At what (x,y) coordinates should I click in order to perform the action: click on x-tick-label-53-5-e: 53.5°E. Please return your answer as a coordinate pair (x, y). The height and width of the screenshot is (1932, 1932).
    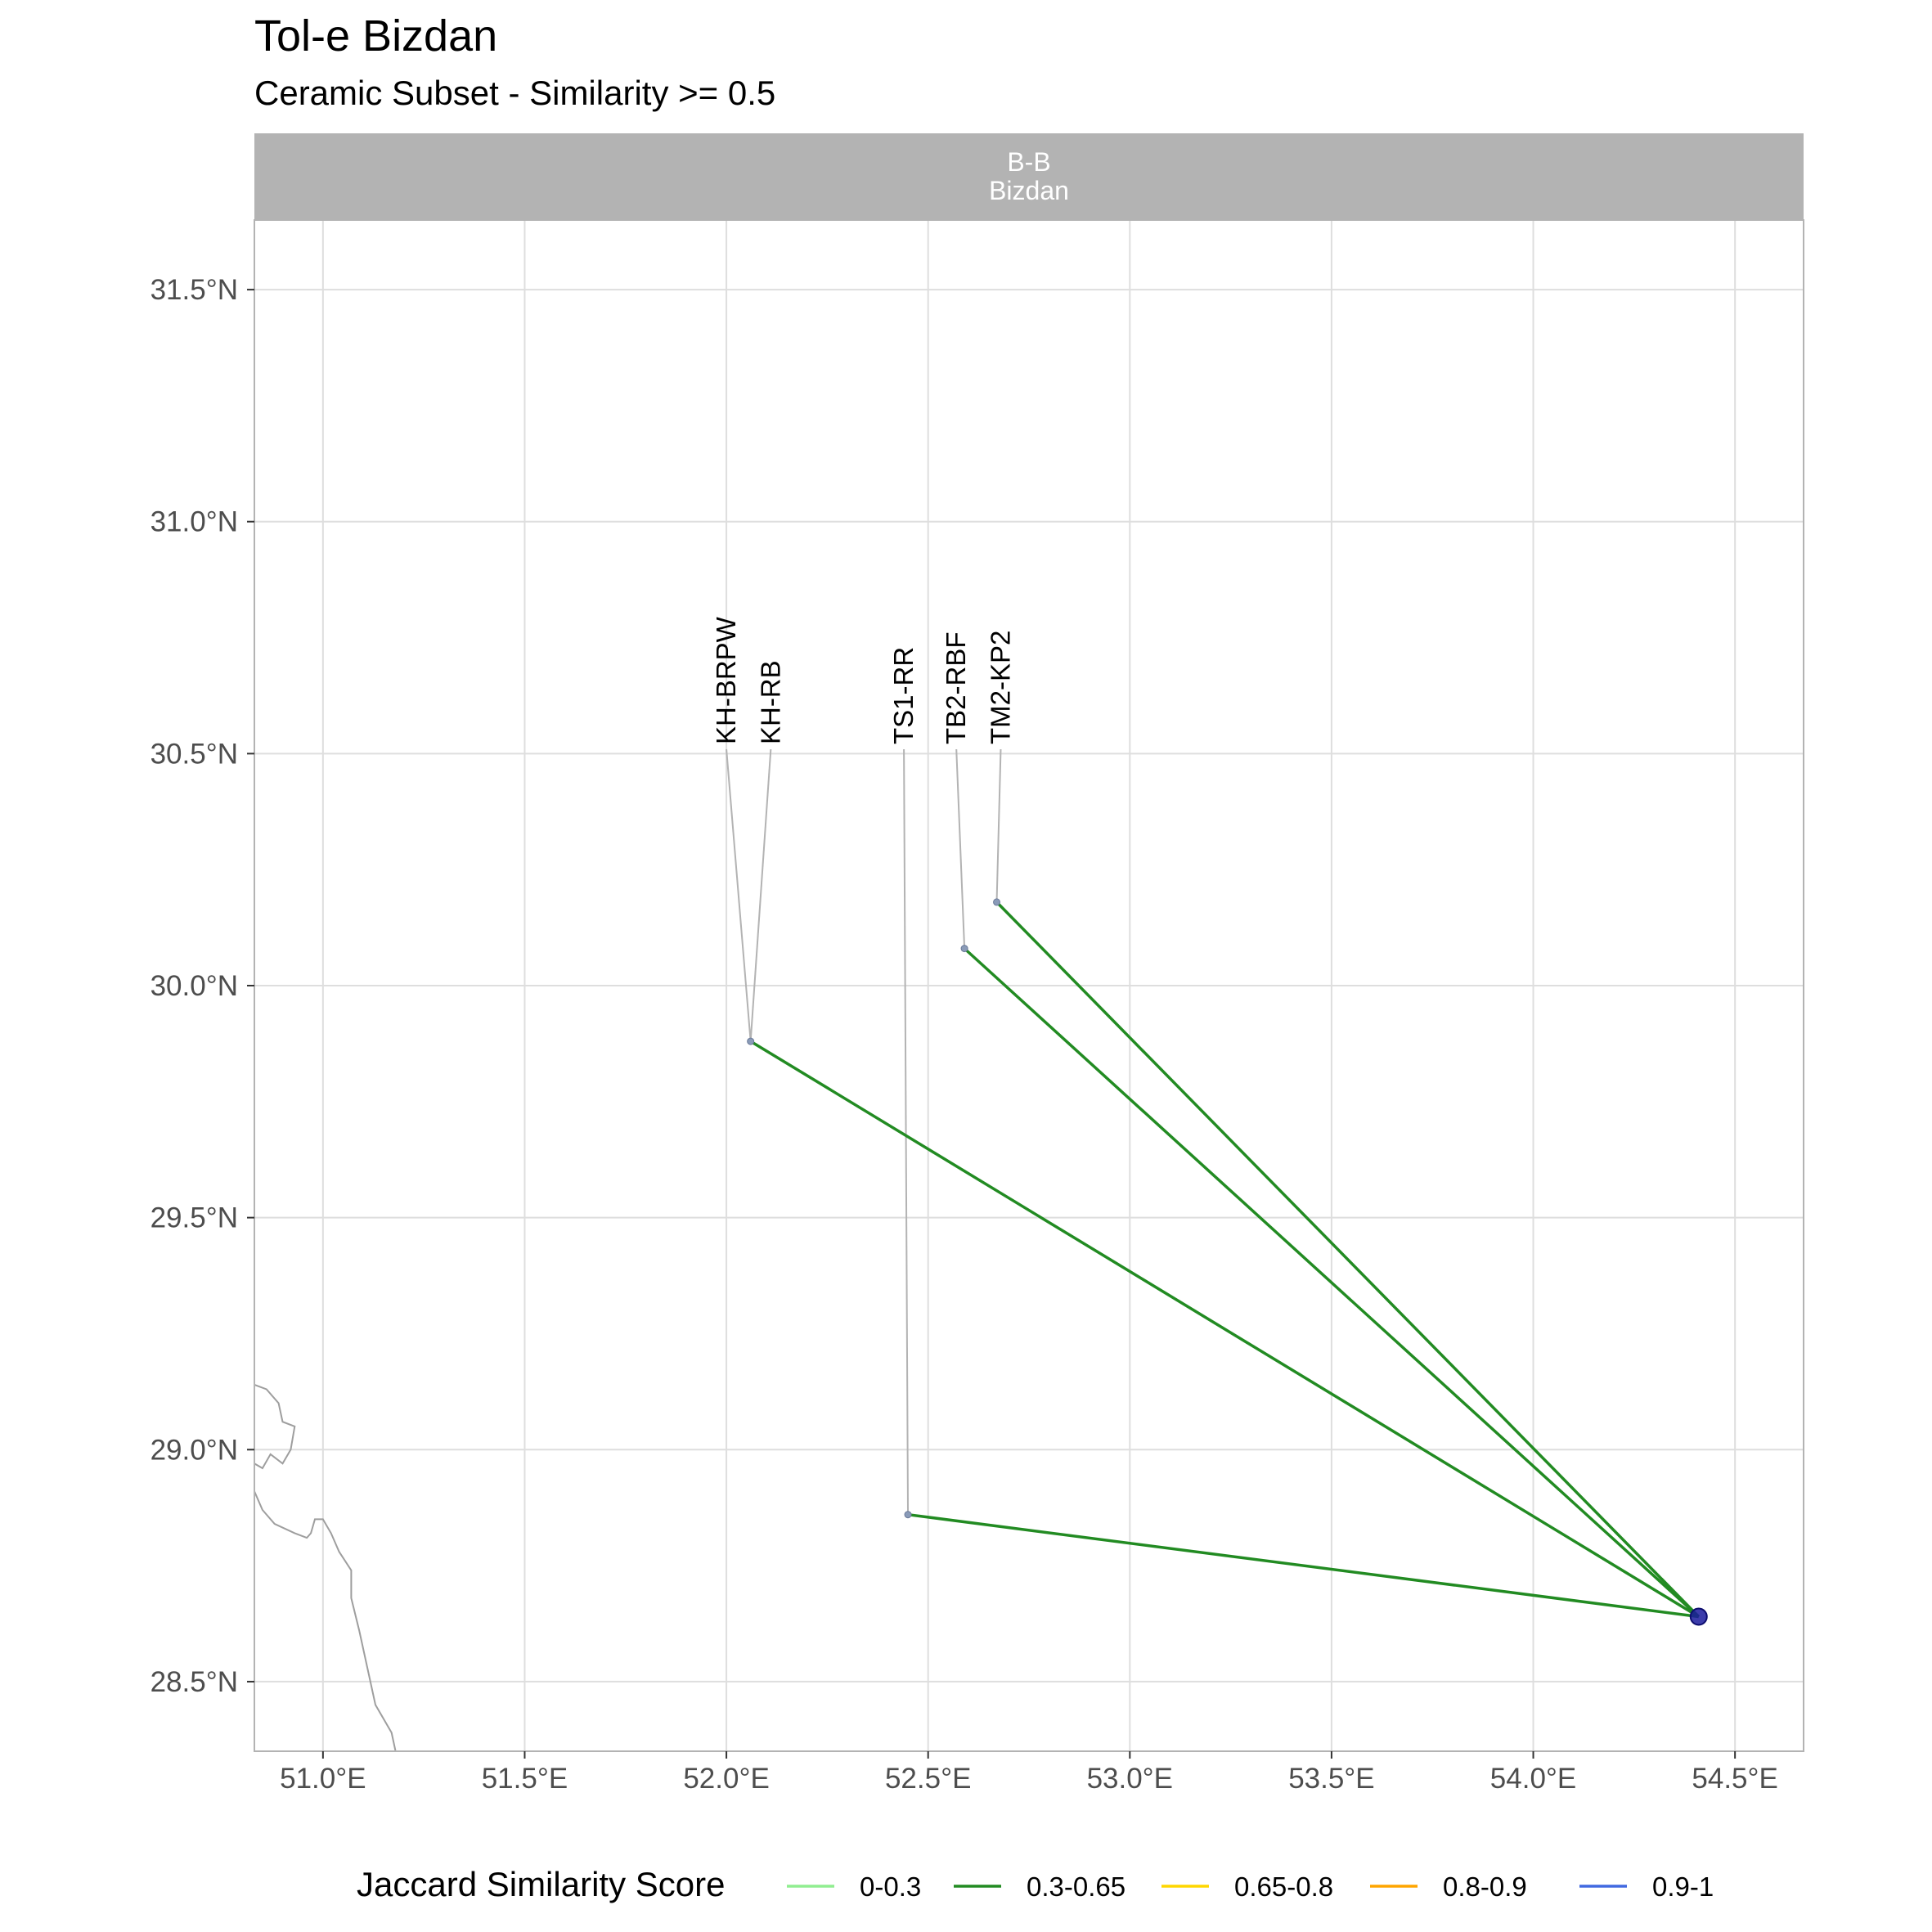
    Looking at the image, I should click on (1331, 1779).